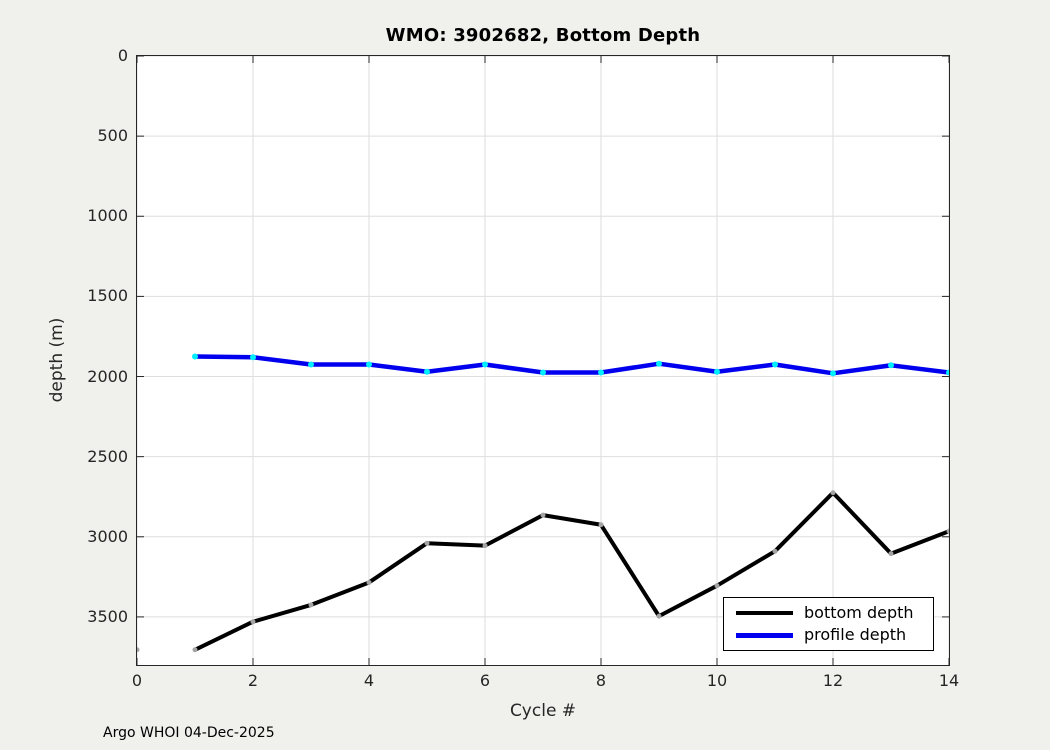 This screenshot has width=1050, height=750. I want to click on legend-line-sample-profile-depth, so click(764, 635).